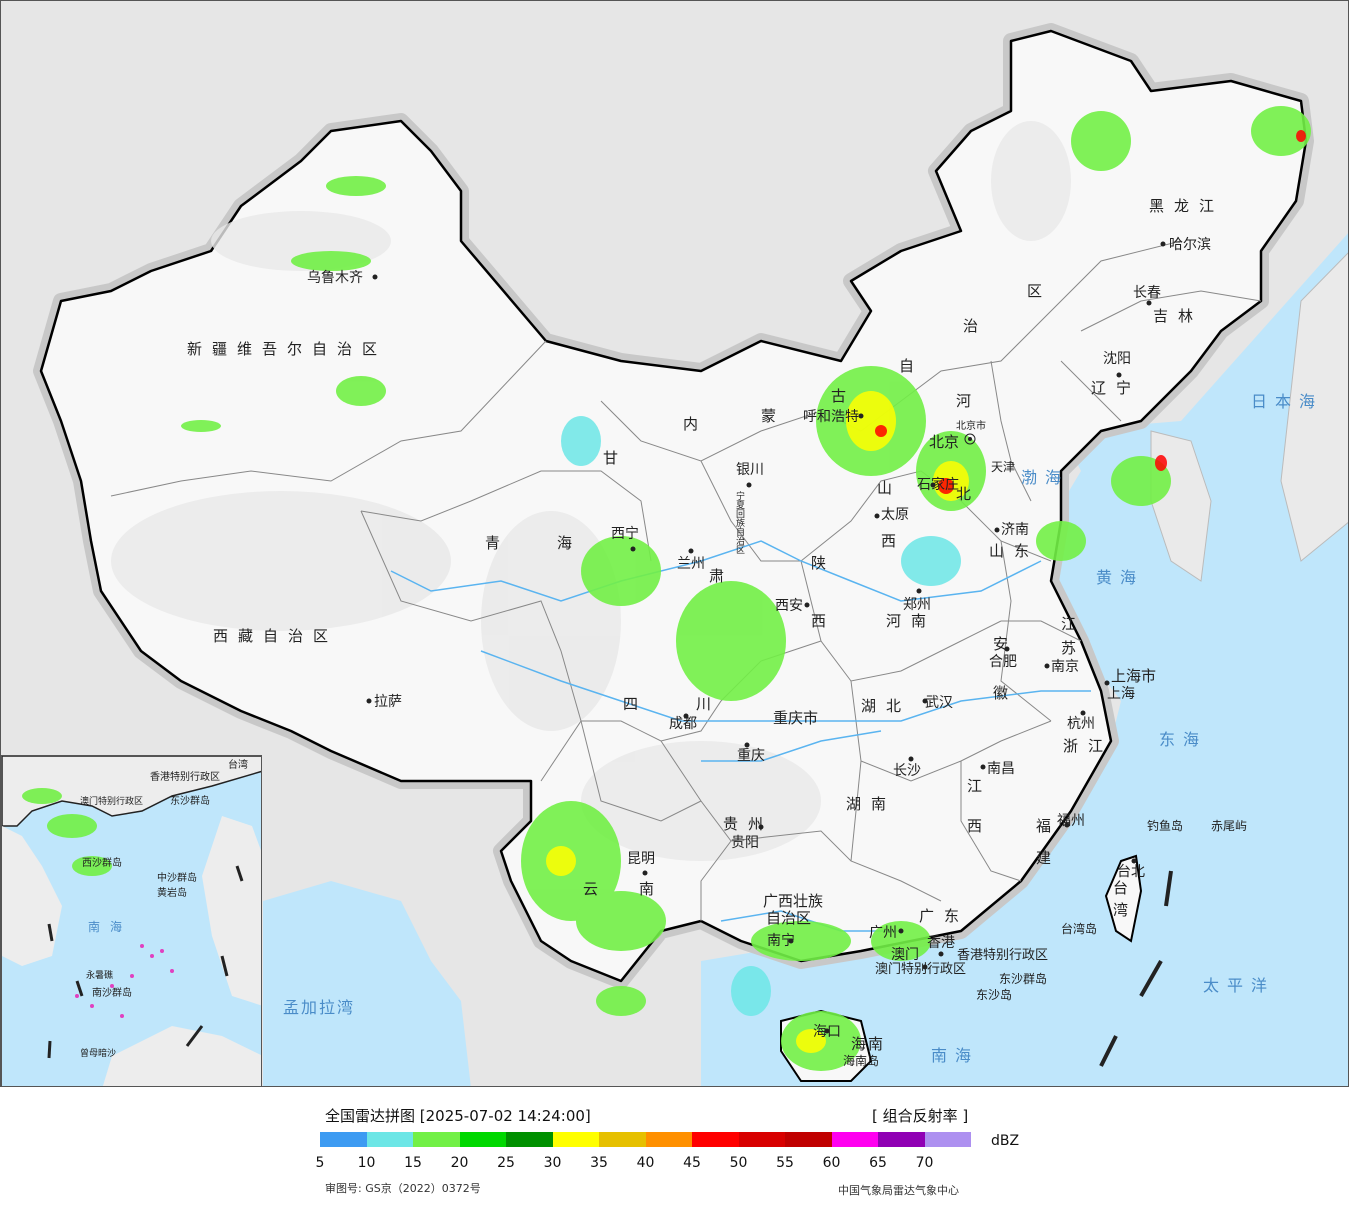 Image resolution: width=1349 pixels, height=1208 pixels. Describe the element at coordinates (231, 911) in the screenshot. I see `inset-land-phil` at that location.